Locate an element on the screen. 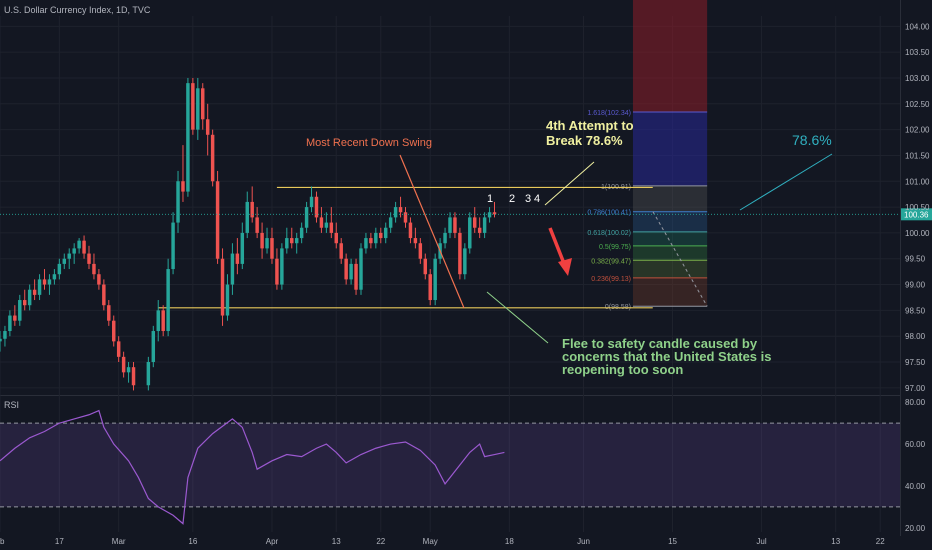  down-swing-line is located at coordinates (432, 231).